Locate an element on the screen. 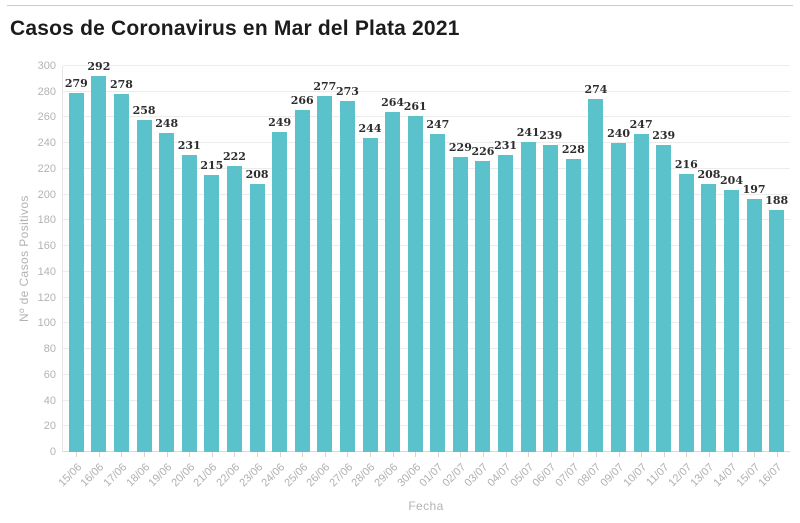 The height and width of the screenshot is (523, 800). bar-value-label: 229 is located at coordinates (460, 148).